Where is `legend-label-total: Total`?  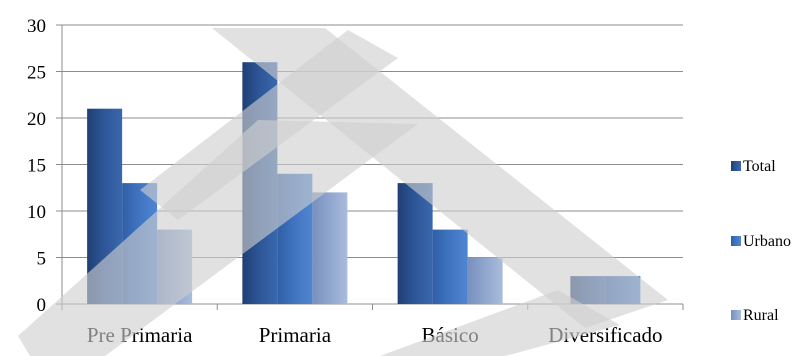 legend-label-total: Total is located at coordinates (759, 166).